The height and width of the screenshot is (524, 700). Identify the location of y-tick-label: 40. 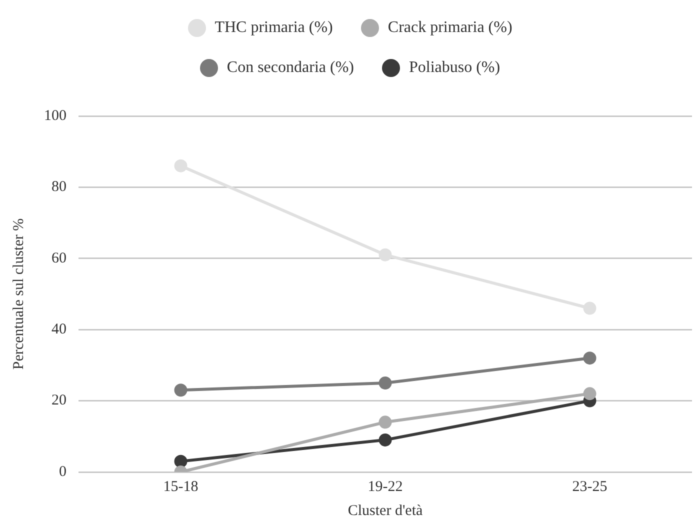
(59, 330).